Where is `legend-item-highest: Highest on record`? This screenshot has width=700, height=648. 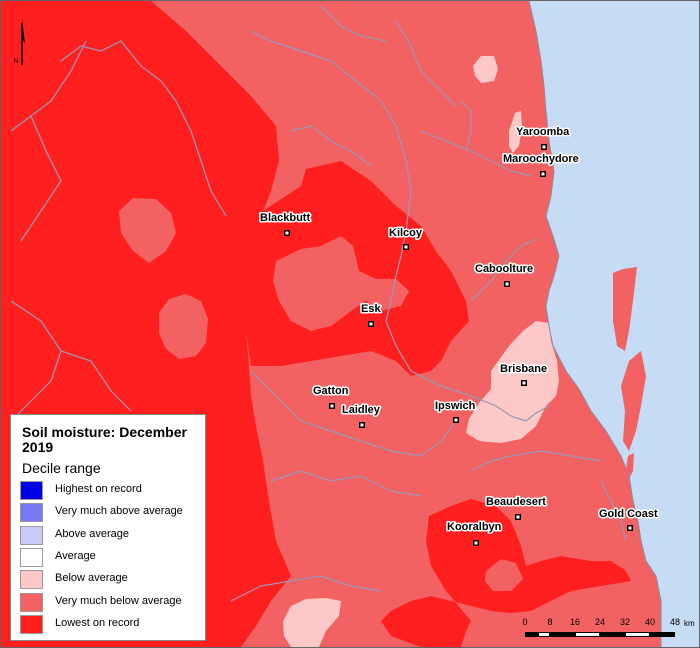 legend-item-highest: Highest on record is located at coordinates (110, 491).